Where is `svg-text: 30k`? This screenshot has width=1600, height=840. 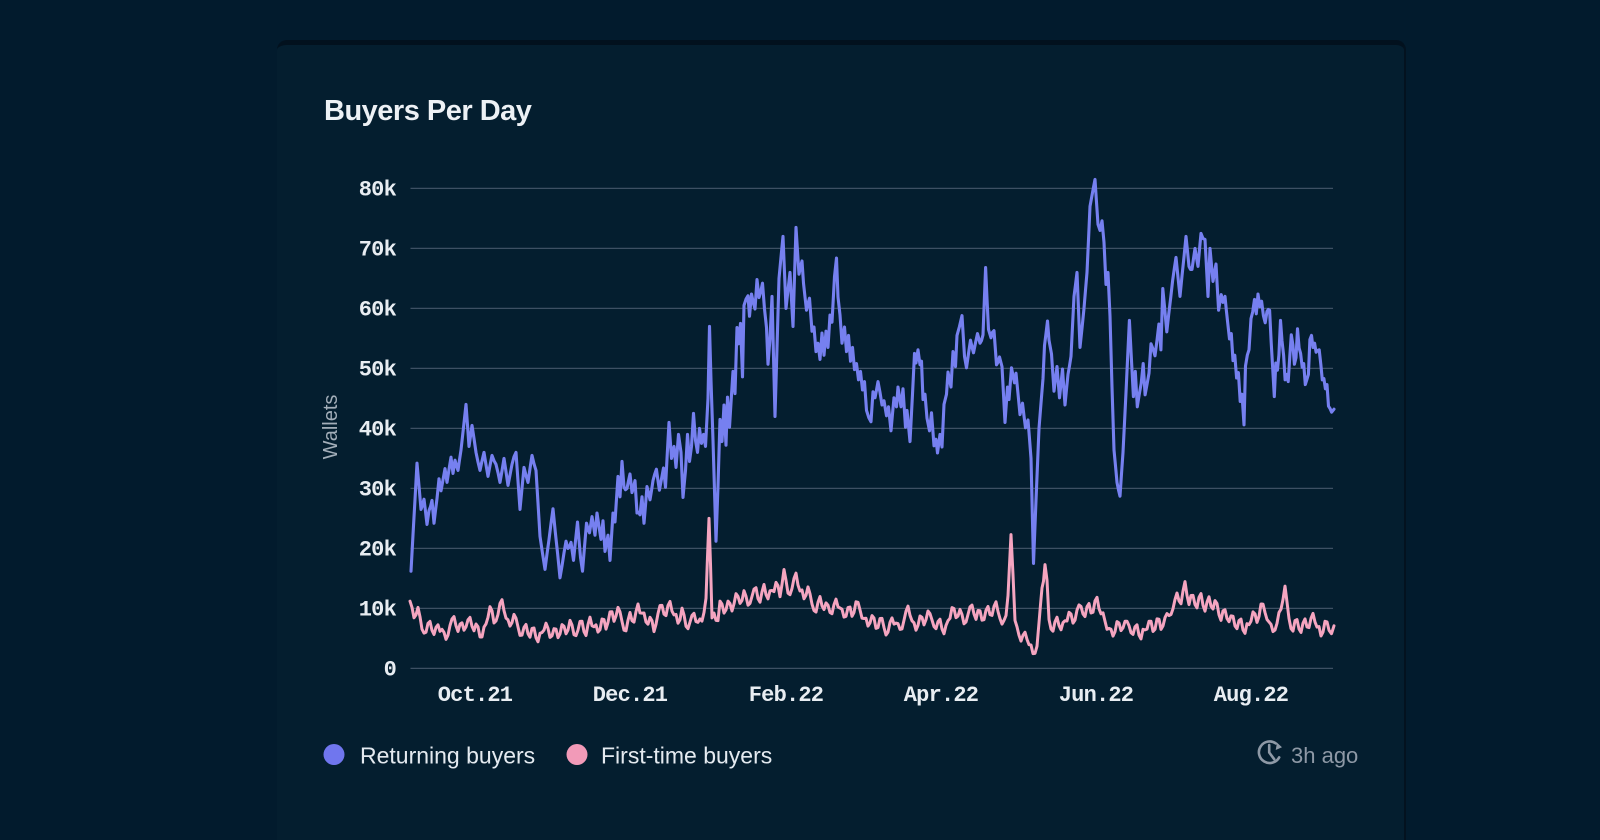 svg-text: 30k is located at coordinates (378, 489).